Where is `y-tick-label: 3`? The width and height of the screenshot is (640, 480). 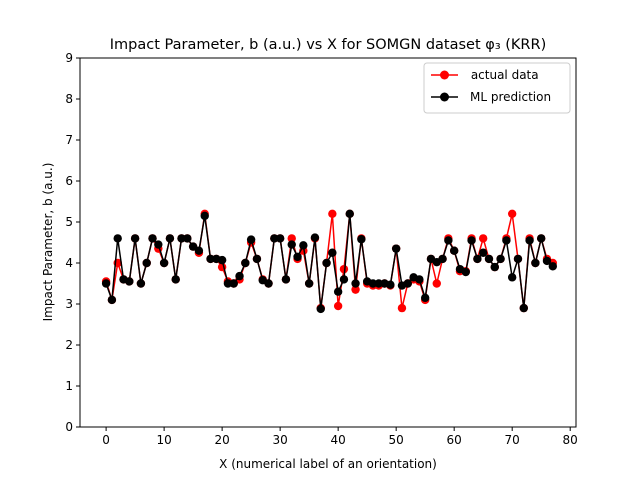 y-tick-label: 3 is located at coordinates (69, 304).